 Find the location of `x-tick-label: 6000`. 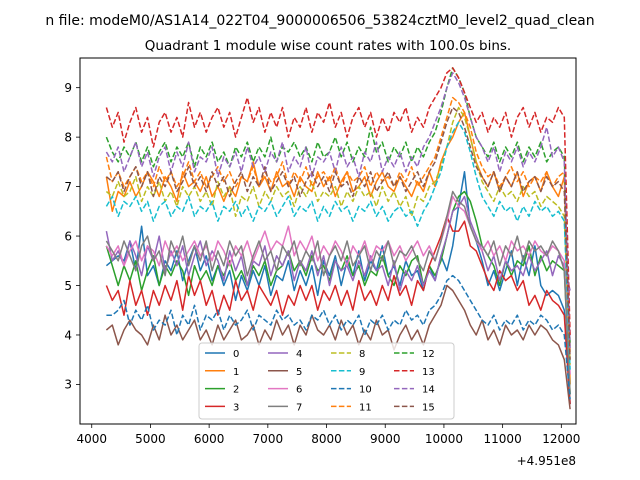

x-tick-label: 6000 is located at coordinates (209, 439).